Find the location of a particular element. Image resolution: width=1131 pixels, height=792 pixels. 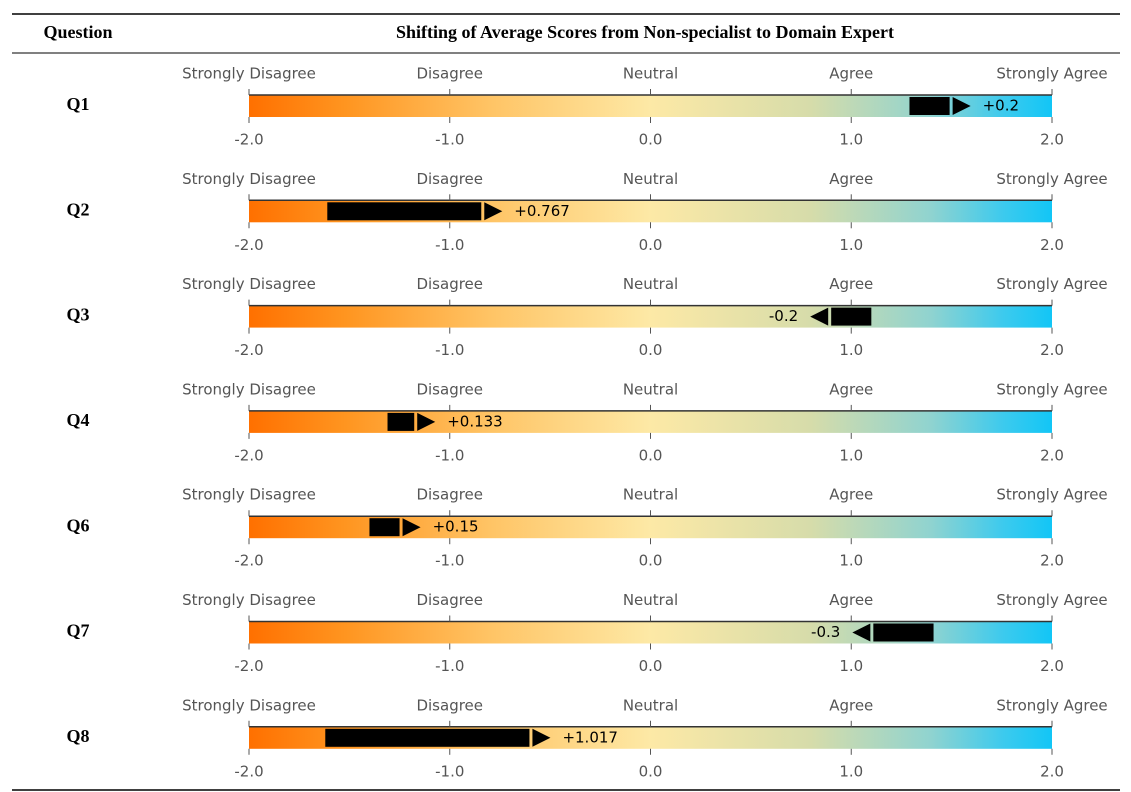

question-label: Q7 is located at coordinates (77, 631).